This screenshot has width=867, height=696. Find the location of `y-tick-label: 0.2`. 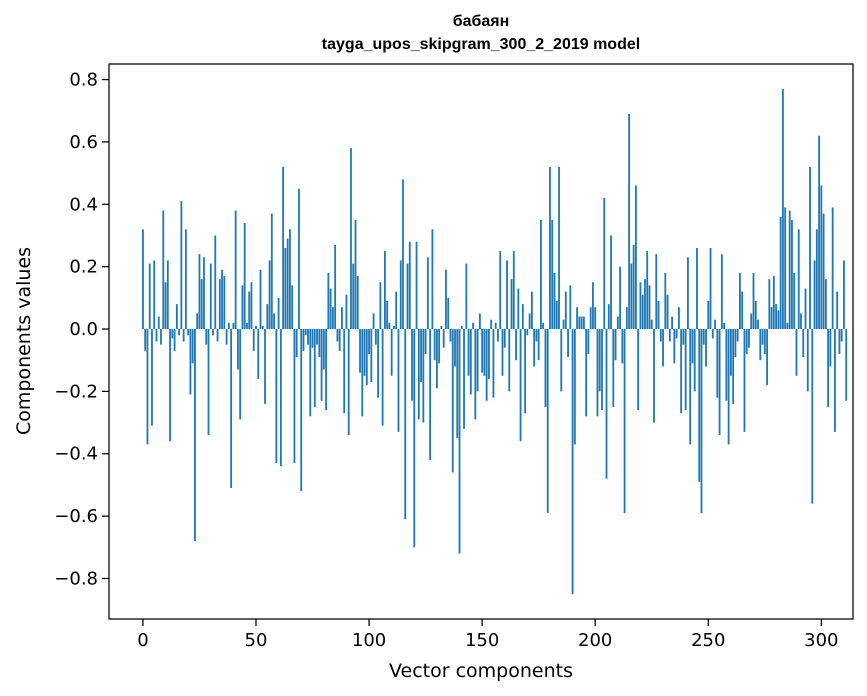

y-tick-label: 0.2 is located at coordinates (83, 267).